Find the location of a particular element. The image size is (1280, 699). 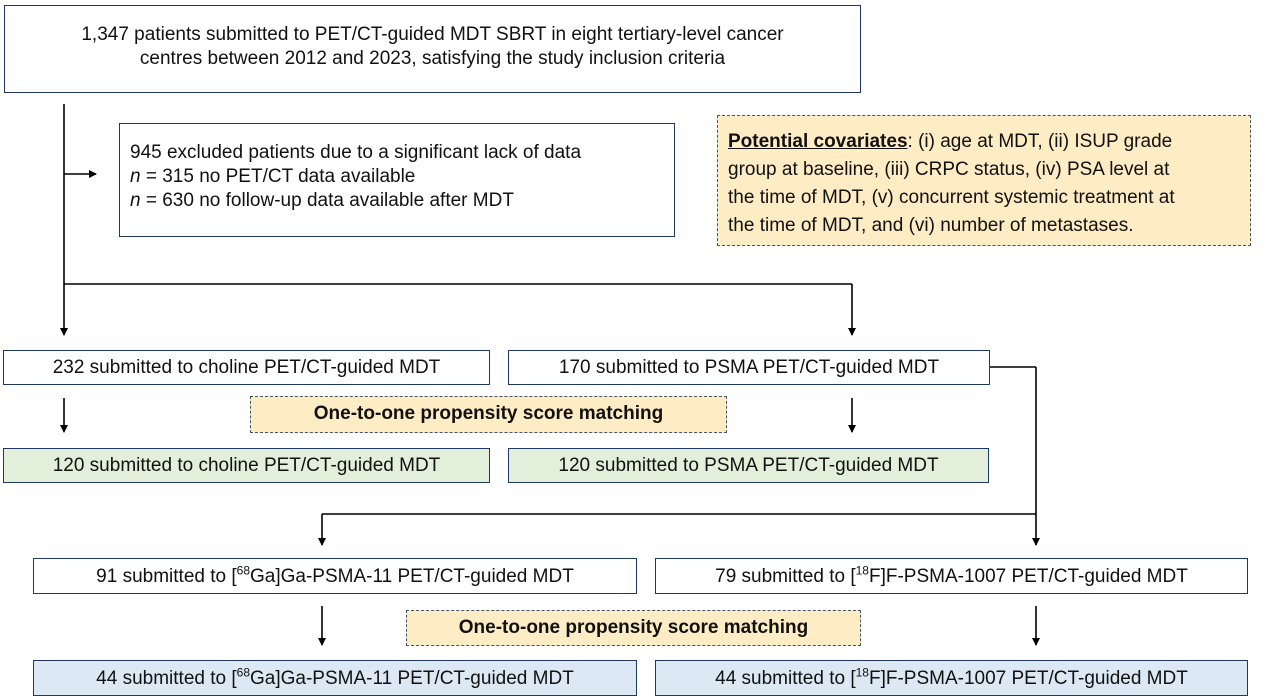

psma-matched-label: 120 submitted to PSMA PET/CT-guided MDT is located at coordinates (748, 465).